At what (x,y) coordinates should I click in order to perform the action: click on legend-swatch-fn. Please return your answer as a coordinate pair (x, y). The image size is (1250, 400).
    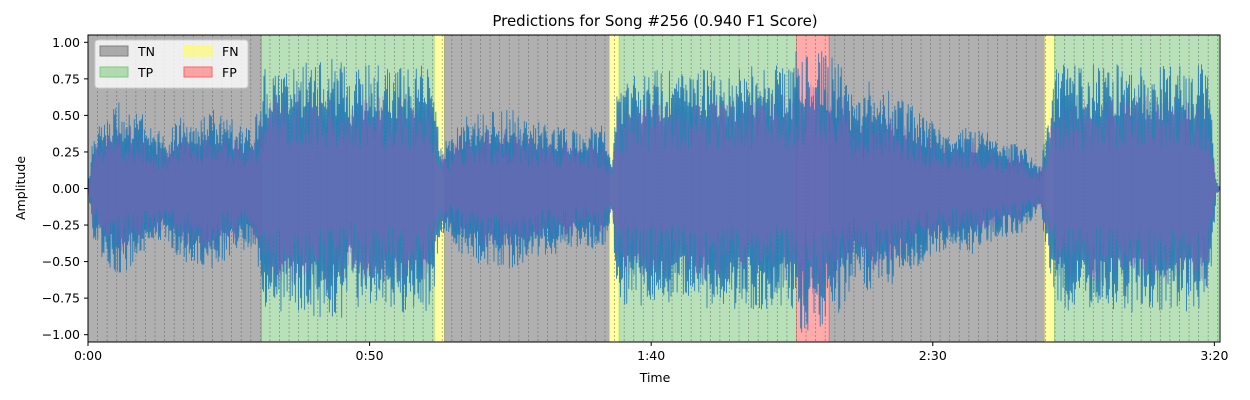
    Looking at the image, I should click on (198, 51).